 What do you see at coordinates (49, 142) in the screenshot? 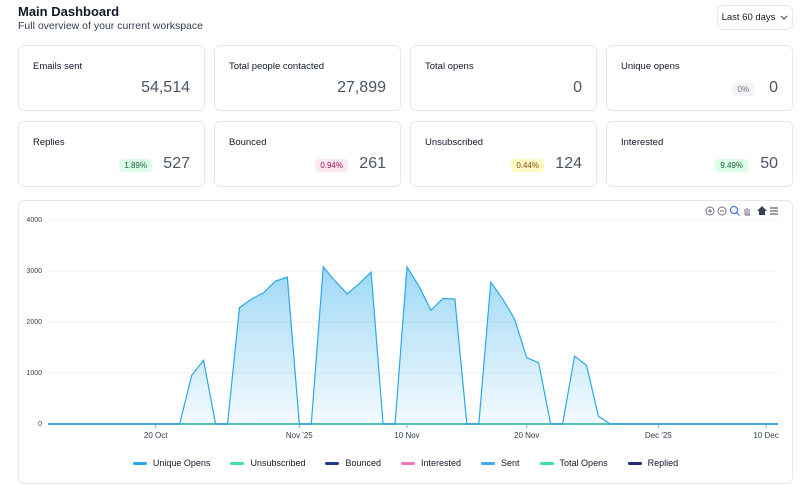
I see `stat-label: Replies` at bounding box center [49, 142].